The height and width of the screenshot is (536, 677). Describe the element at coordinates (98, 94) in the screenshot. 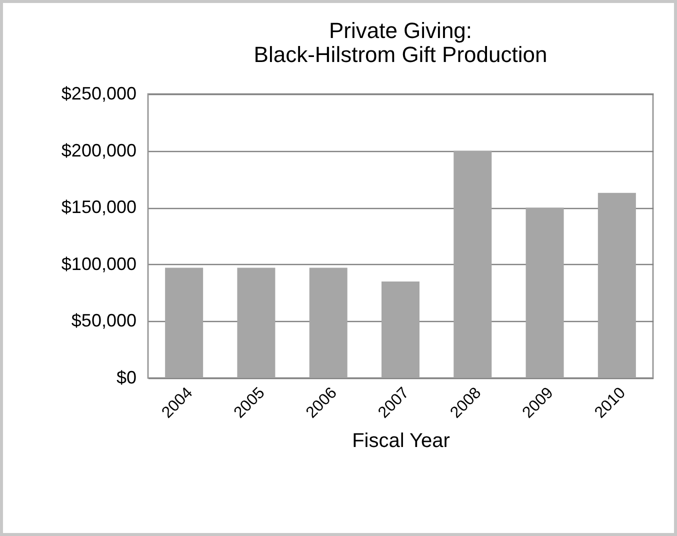

I see `y-tick-label: $250,000` at that location.